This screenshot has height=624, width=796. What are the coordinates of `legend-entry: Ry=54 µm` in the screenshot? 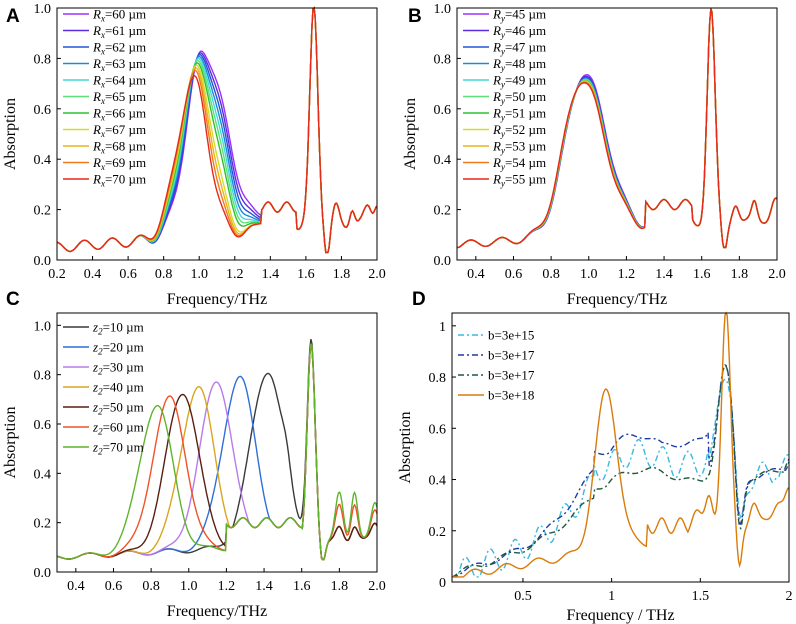 It's located at (519, 163).